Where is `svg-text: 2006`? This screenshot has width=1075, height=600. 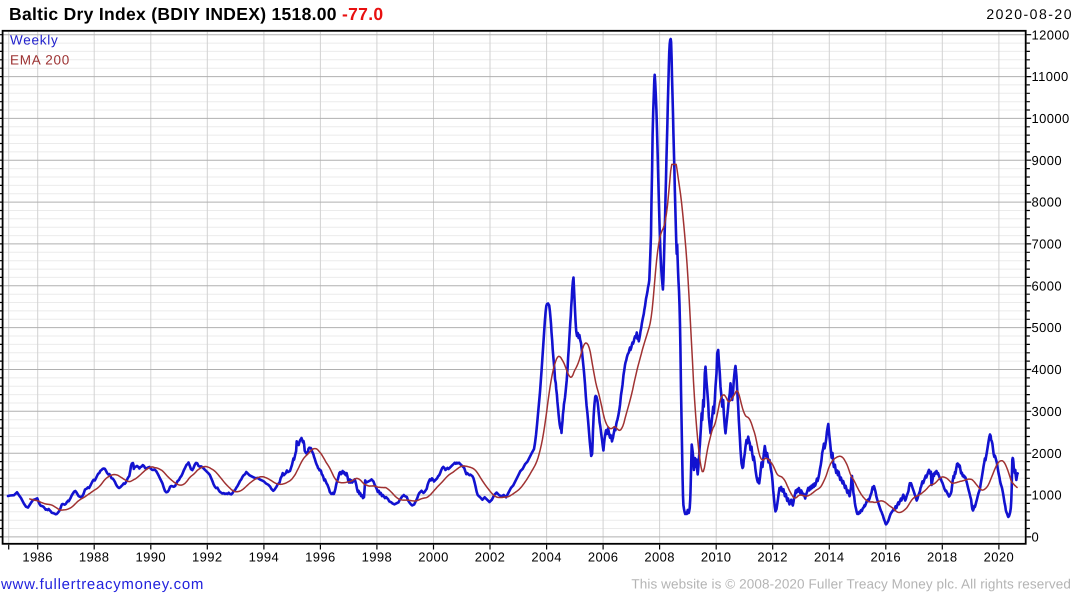 svg-text: 2006 is located at coordinates (603, 557).